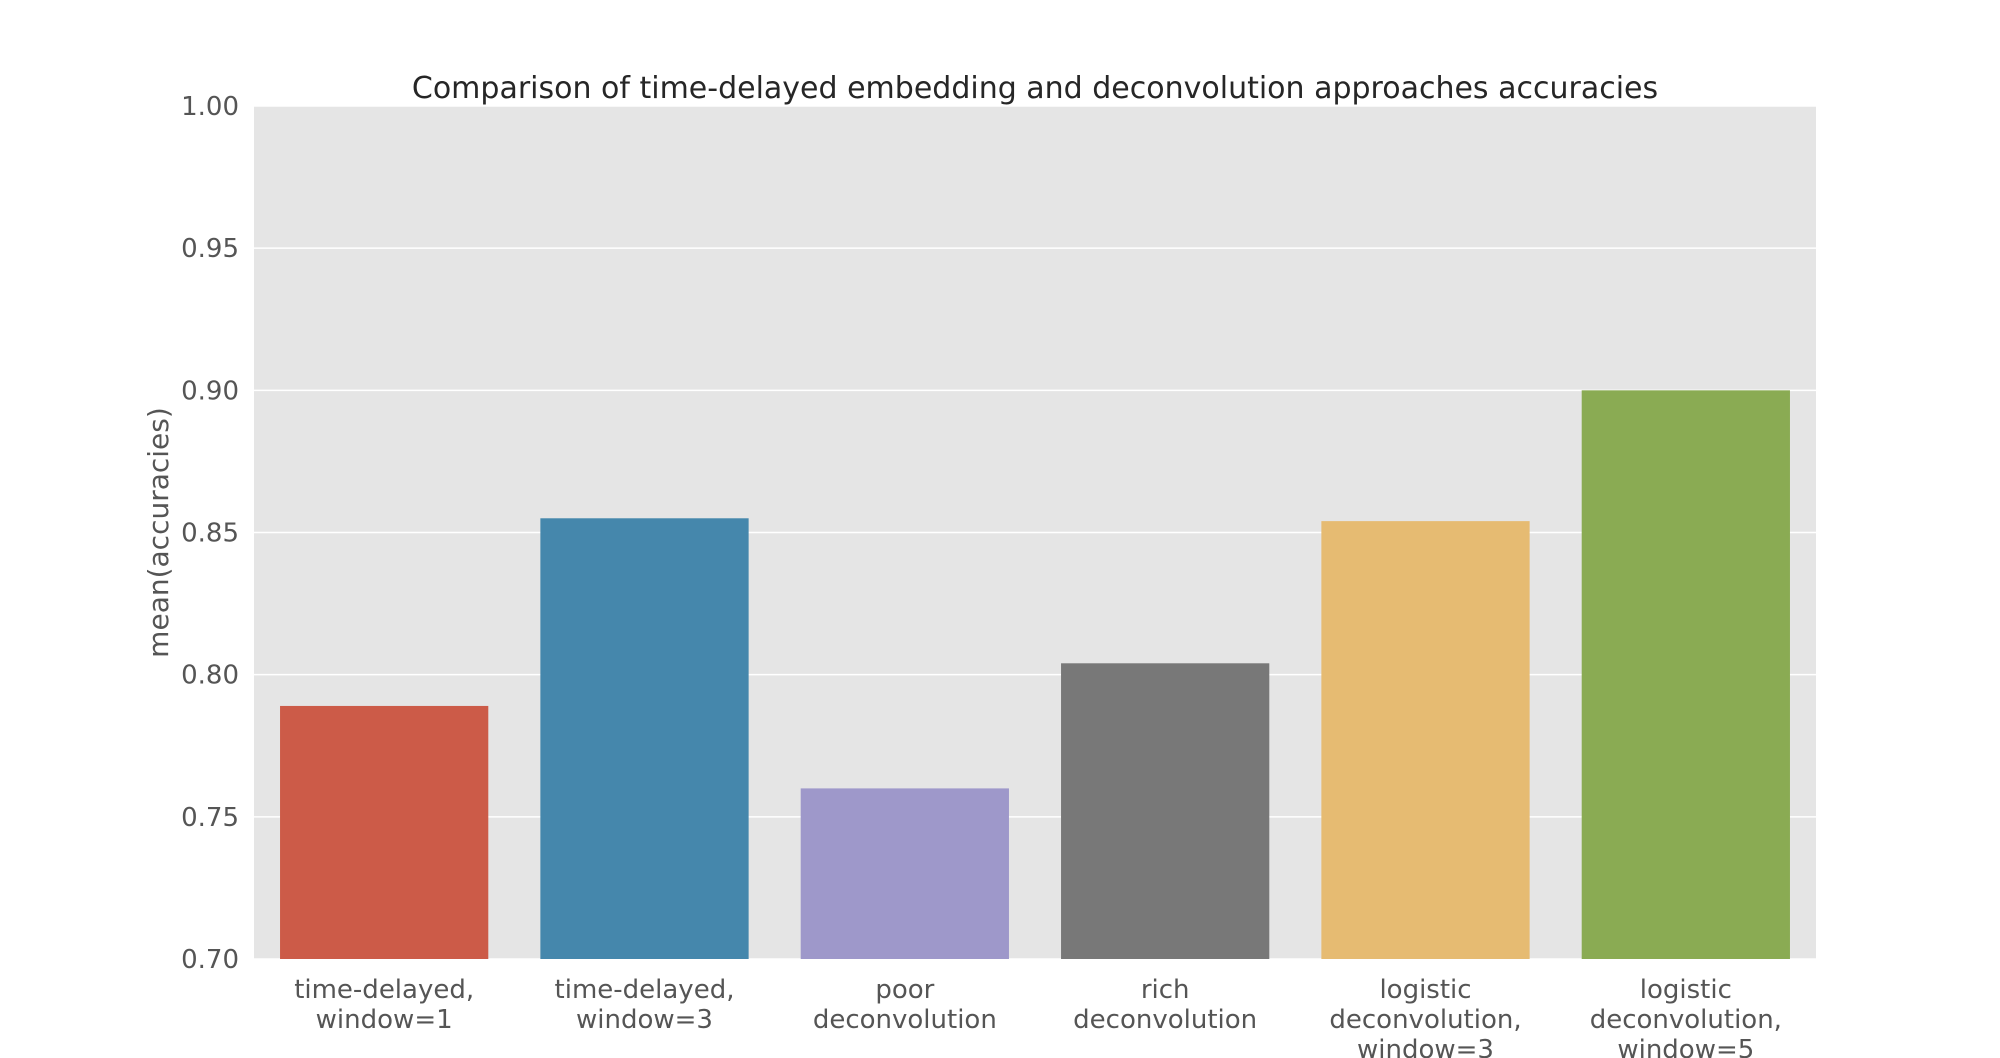 This screenshot has width=2000, height=1058. What do you see at coordinates (210, 249) in the screenshot?
I see `y-tick-label: 0.95` at bounding box center [210, 249].